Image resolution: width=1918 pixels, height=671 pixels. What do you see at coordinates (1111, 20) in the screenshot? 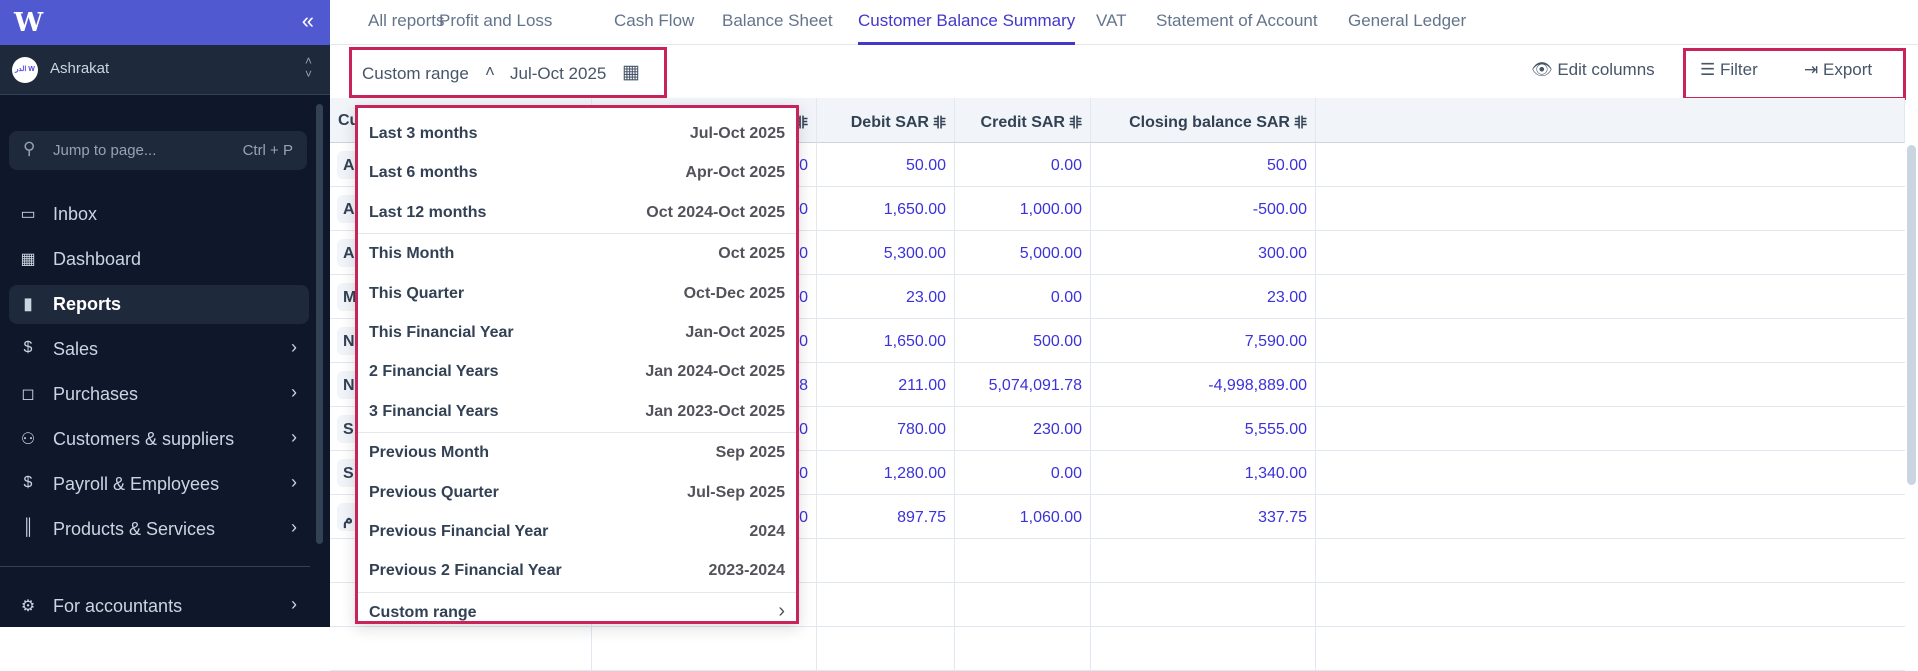
I see `tab-vat: VAT` at bounding box center [1111, 20].